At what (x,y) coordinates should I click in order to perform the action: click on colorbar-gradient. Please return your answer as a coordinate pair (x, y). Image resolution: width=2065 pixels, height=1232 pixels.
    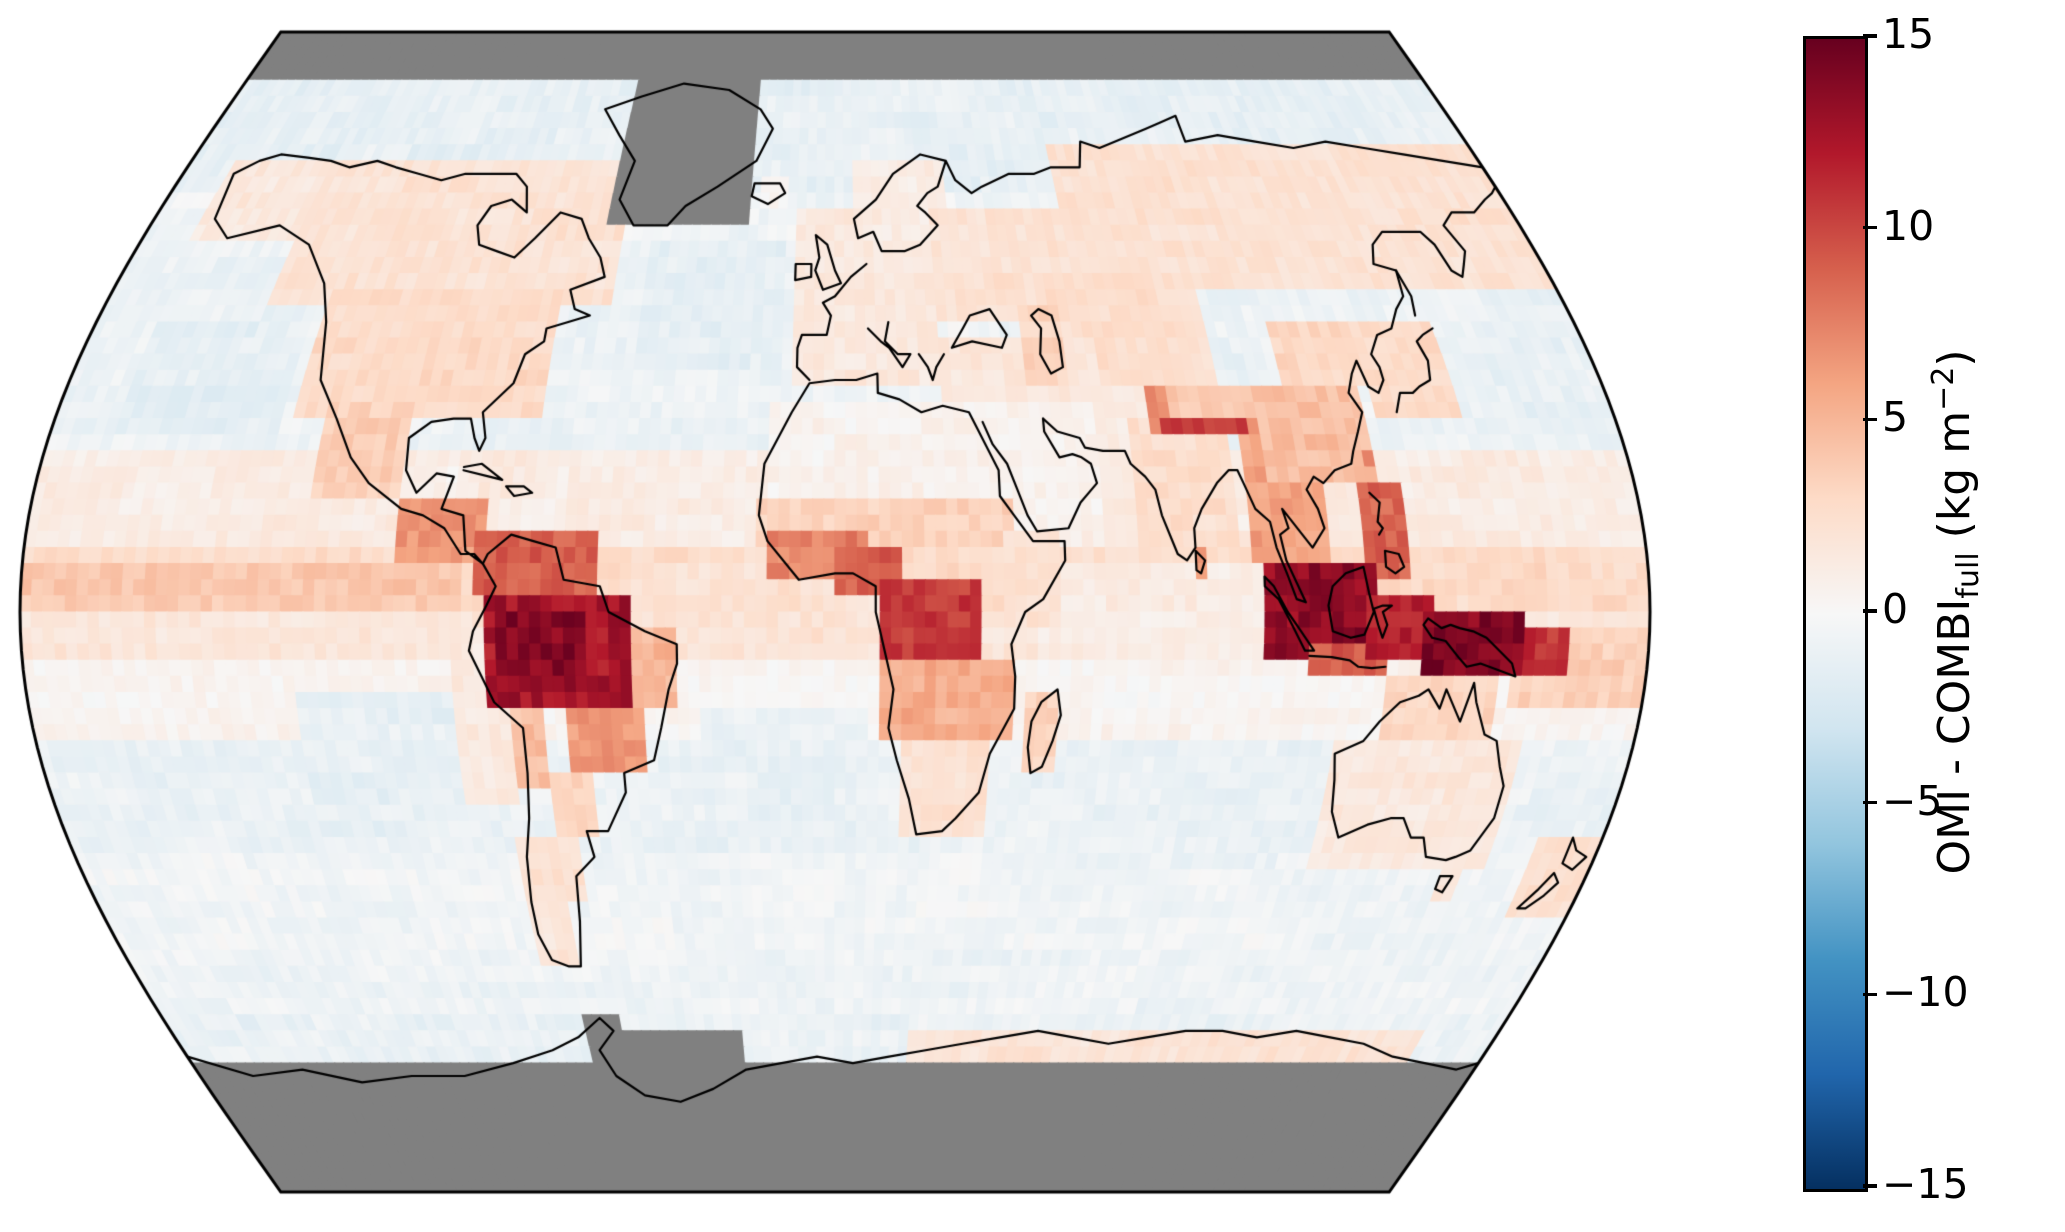
    Looking at the image, I should click on (1835, 614).